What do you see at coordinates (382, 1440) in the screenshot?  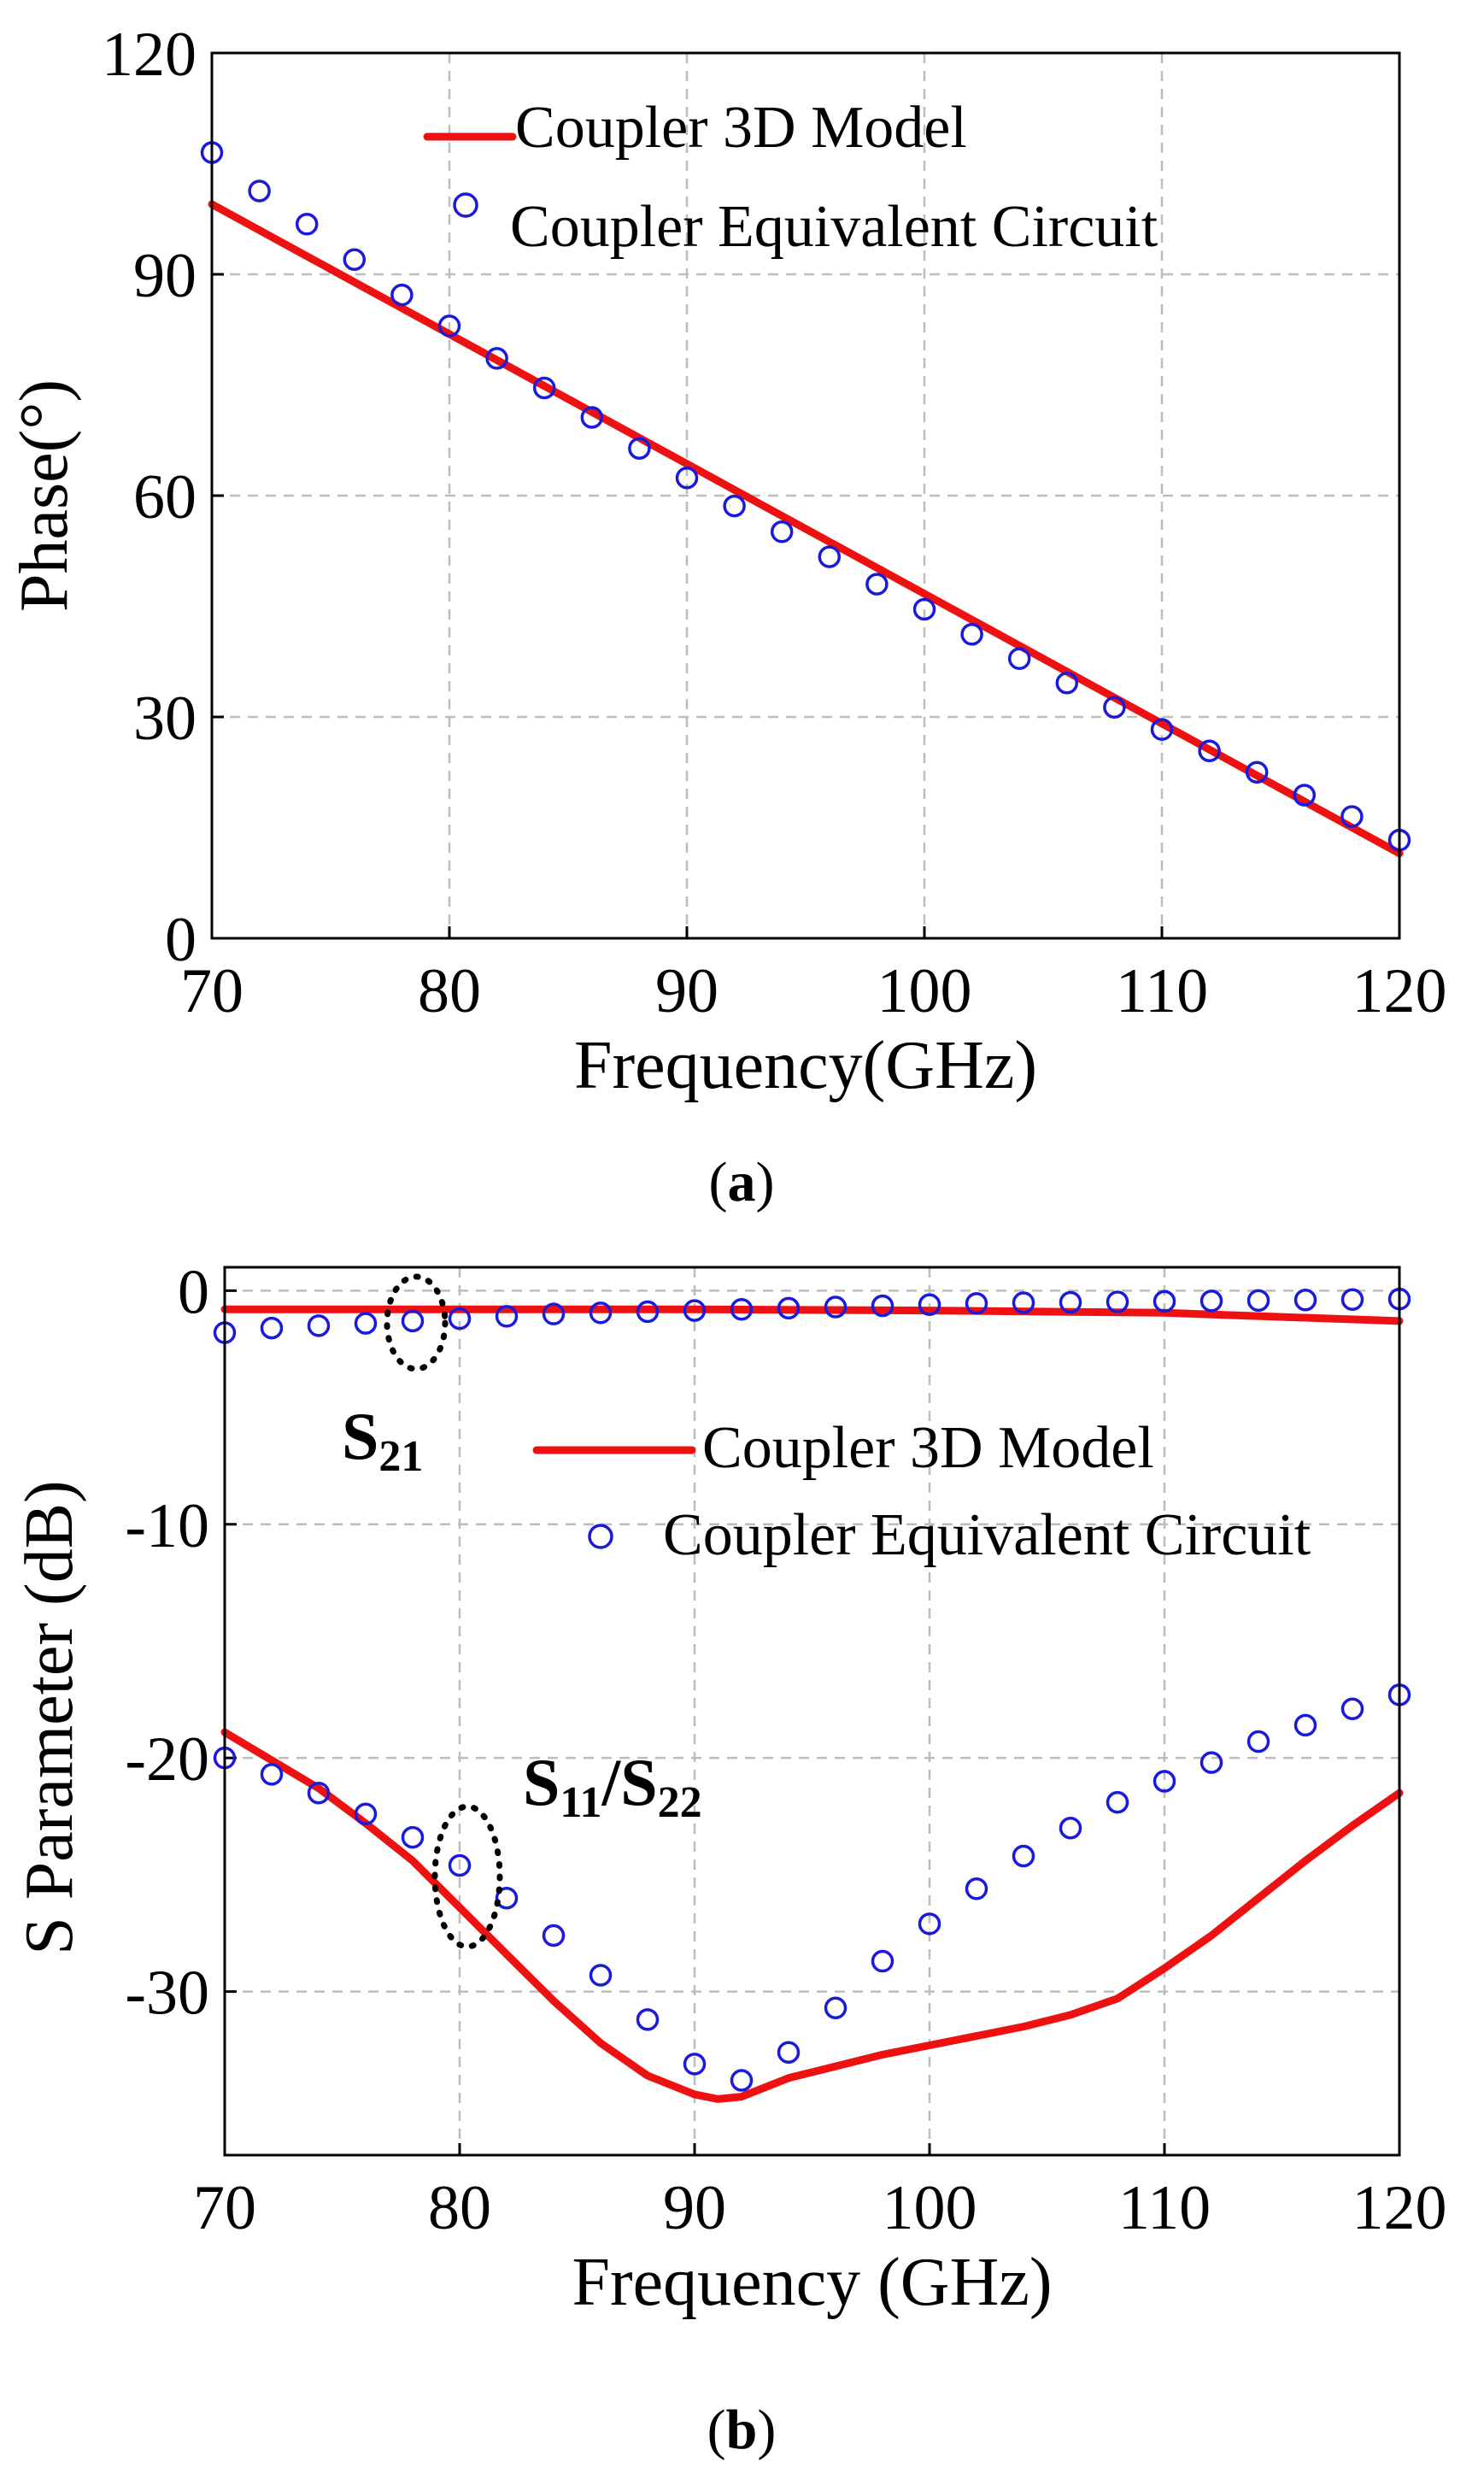 I see `s21-annotation: S21` at bounding box center [382, 1440].